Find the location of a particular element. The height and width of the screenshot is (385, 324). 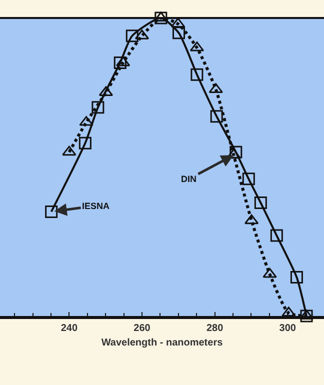

x-tick-label: 300 is located at coordinates (287, 328).